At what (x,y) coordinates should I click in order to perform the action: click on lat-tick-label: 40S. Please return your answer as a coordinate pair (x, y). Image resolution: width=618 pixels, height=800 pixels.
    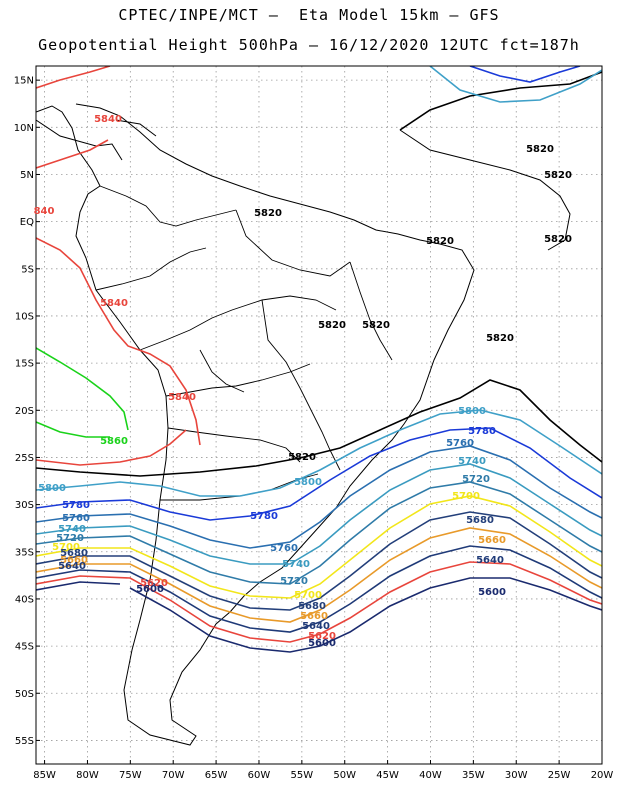
    Looking at the image, I should click on (24, 599).